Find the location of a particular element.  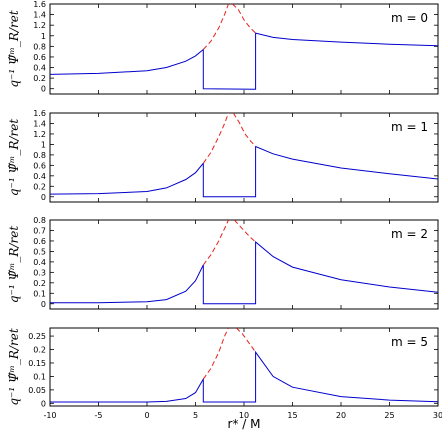

panel-label: m = 2 is located at coordinates (409, 234).